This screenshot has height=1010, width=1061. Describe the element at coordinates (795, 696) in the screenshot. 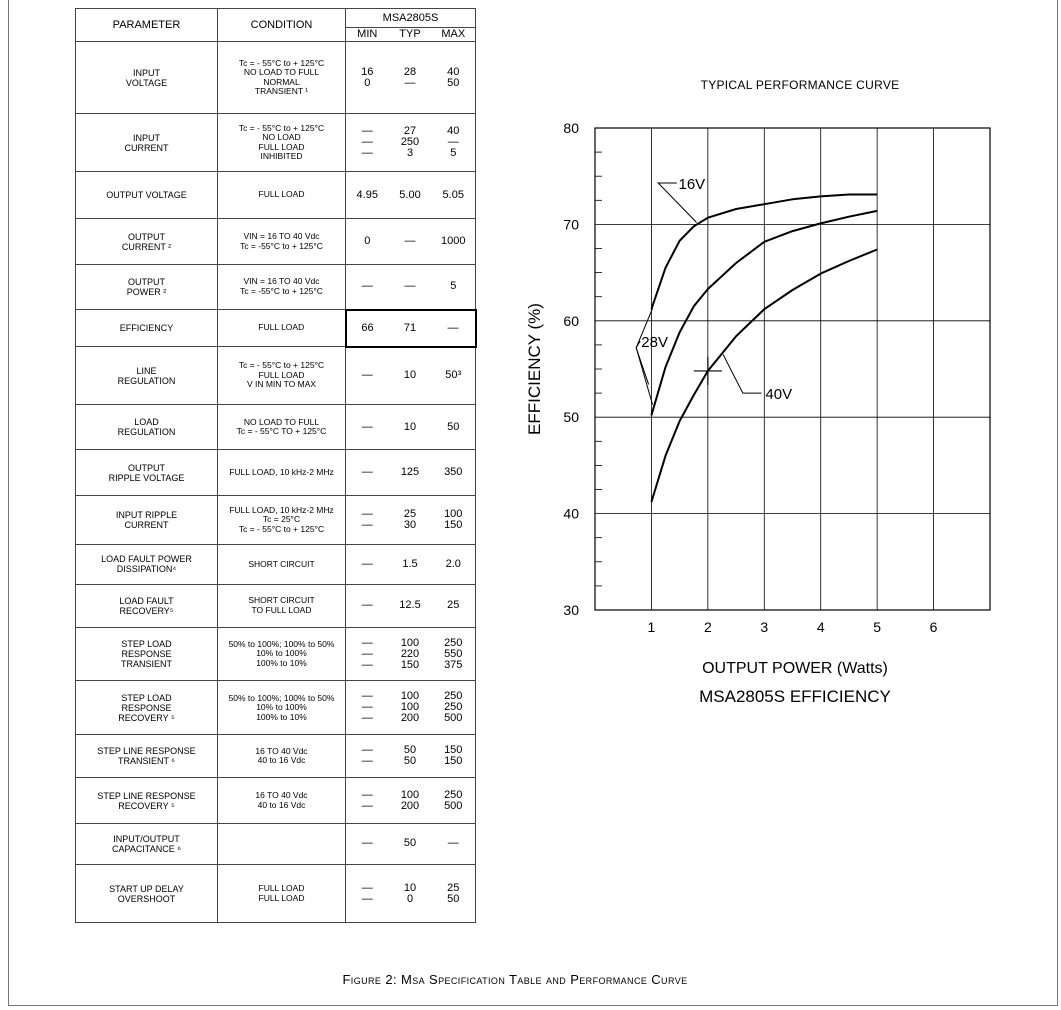

I see `chart-subtitle: MSA2805S EFFICIENCY` at that location.